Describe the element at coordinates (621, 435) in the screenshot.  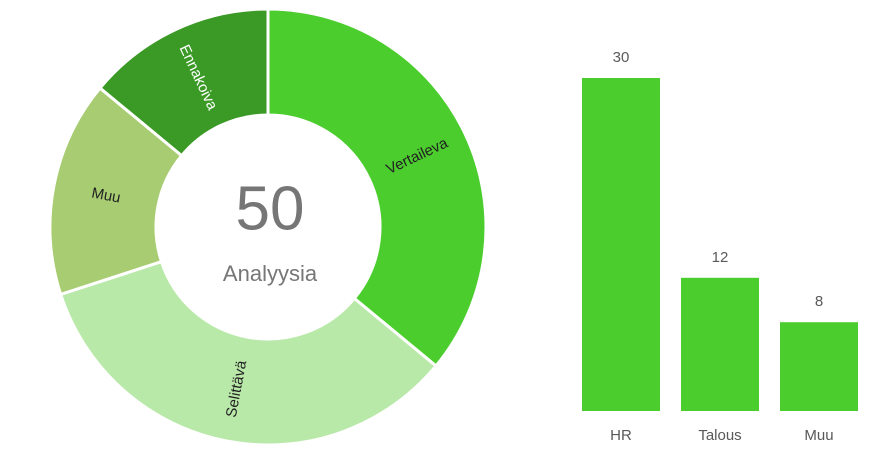
I see `x-tick-label: HR` at that location.